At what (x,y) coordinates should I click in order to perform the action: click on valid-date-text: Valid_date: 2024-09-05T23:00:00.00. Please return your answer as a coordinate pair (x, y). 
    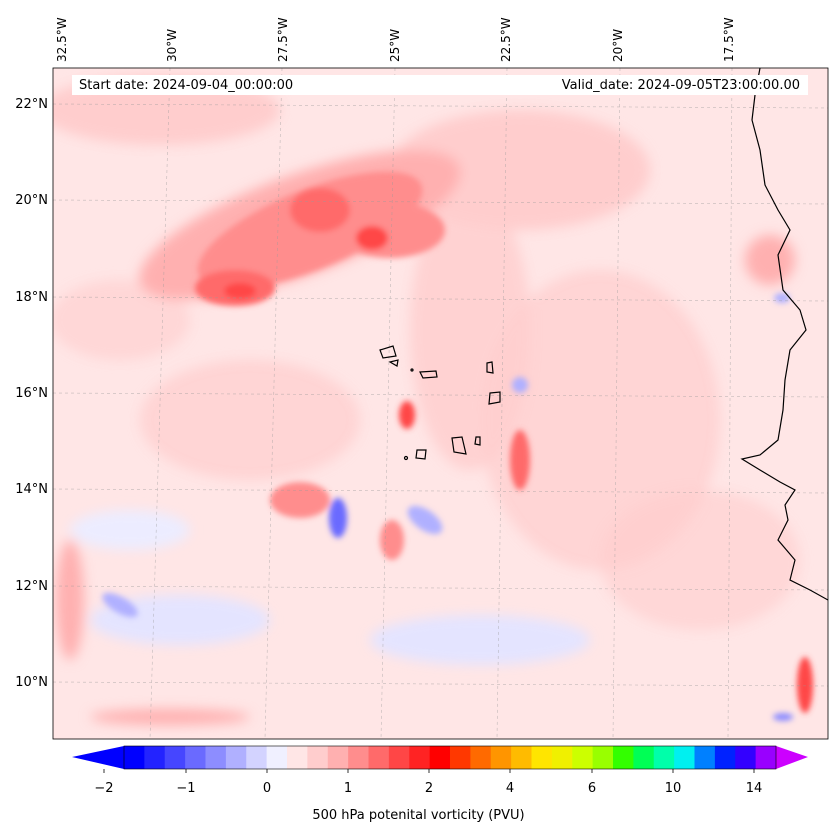
    Looking at the image, I should click on (680, 85).